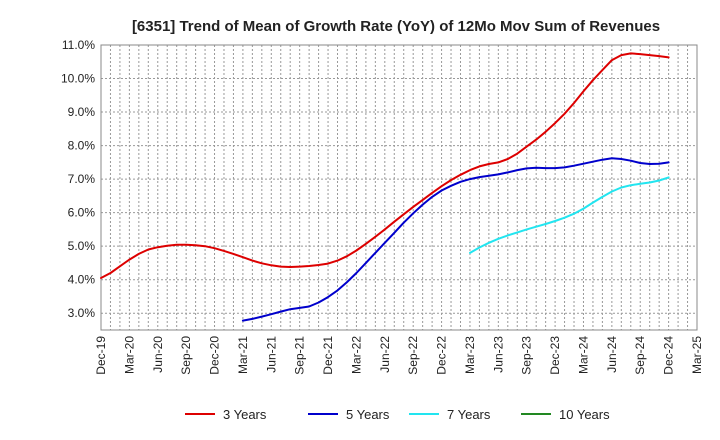  Describe the element at coordinates (82, 280) in the screenshot. I see `y-tick-label: 4.0%` at that location.